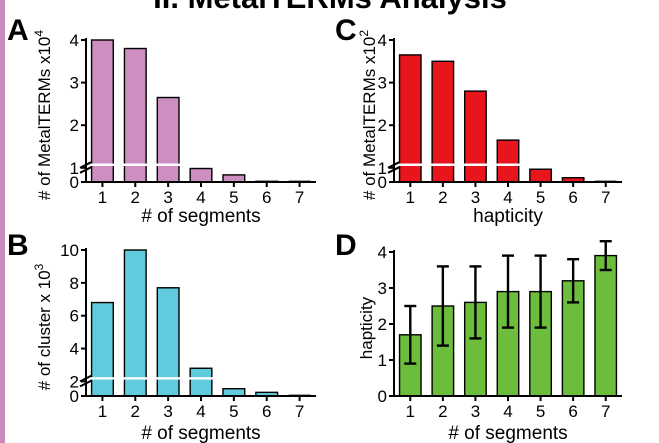 The image size is (659, 443). Describe the element at coordinates (43, 115) in the screenshot. I see `y-axis-label: # of MetalTERMs x104` at that location.